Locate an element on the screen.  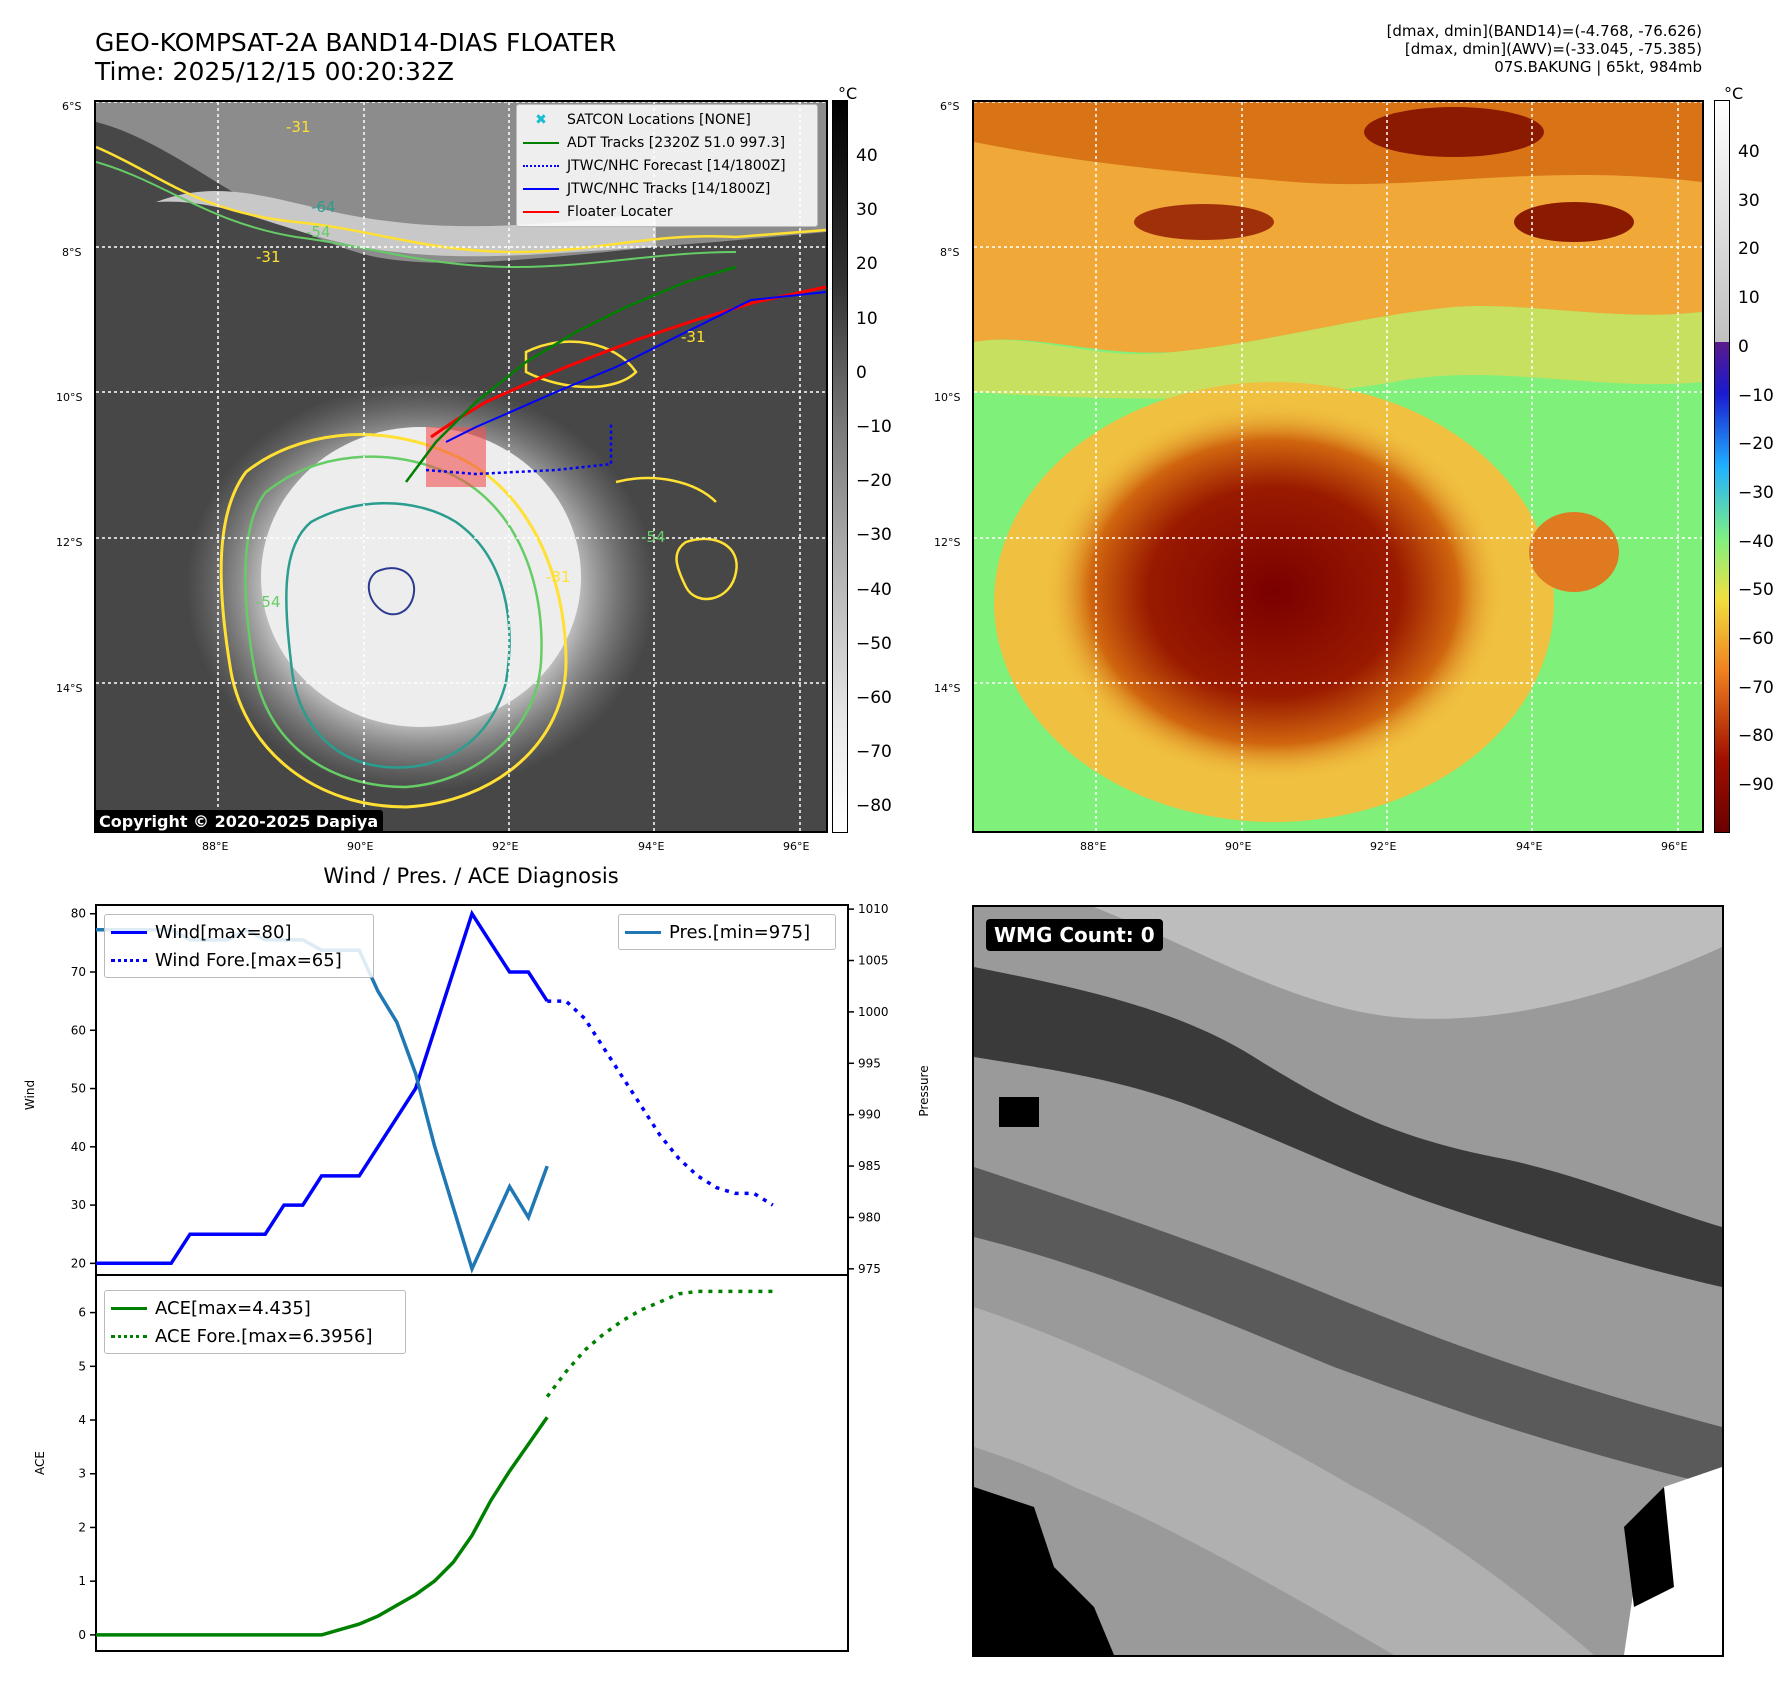
ir-contour-track-area is located at coordinates (581, 364).